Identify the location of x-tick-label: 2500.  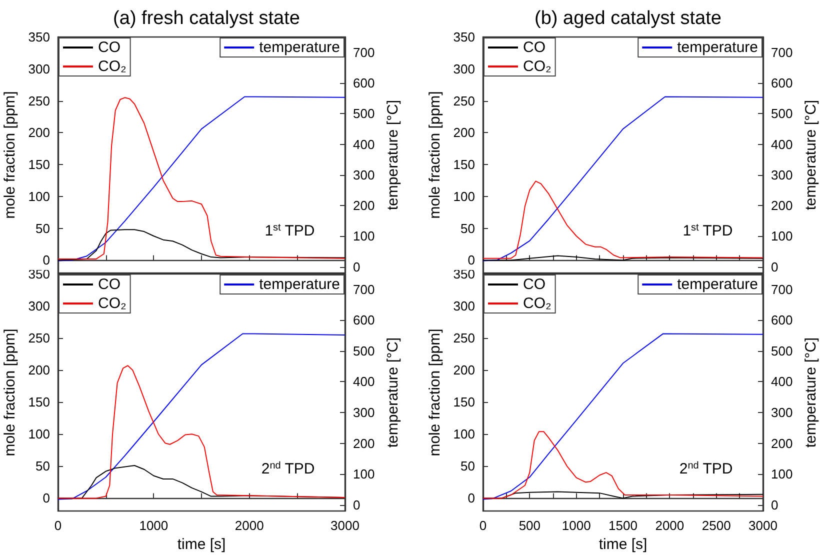
(716, 525).